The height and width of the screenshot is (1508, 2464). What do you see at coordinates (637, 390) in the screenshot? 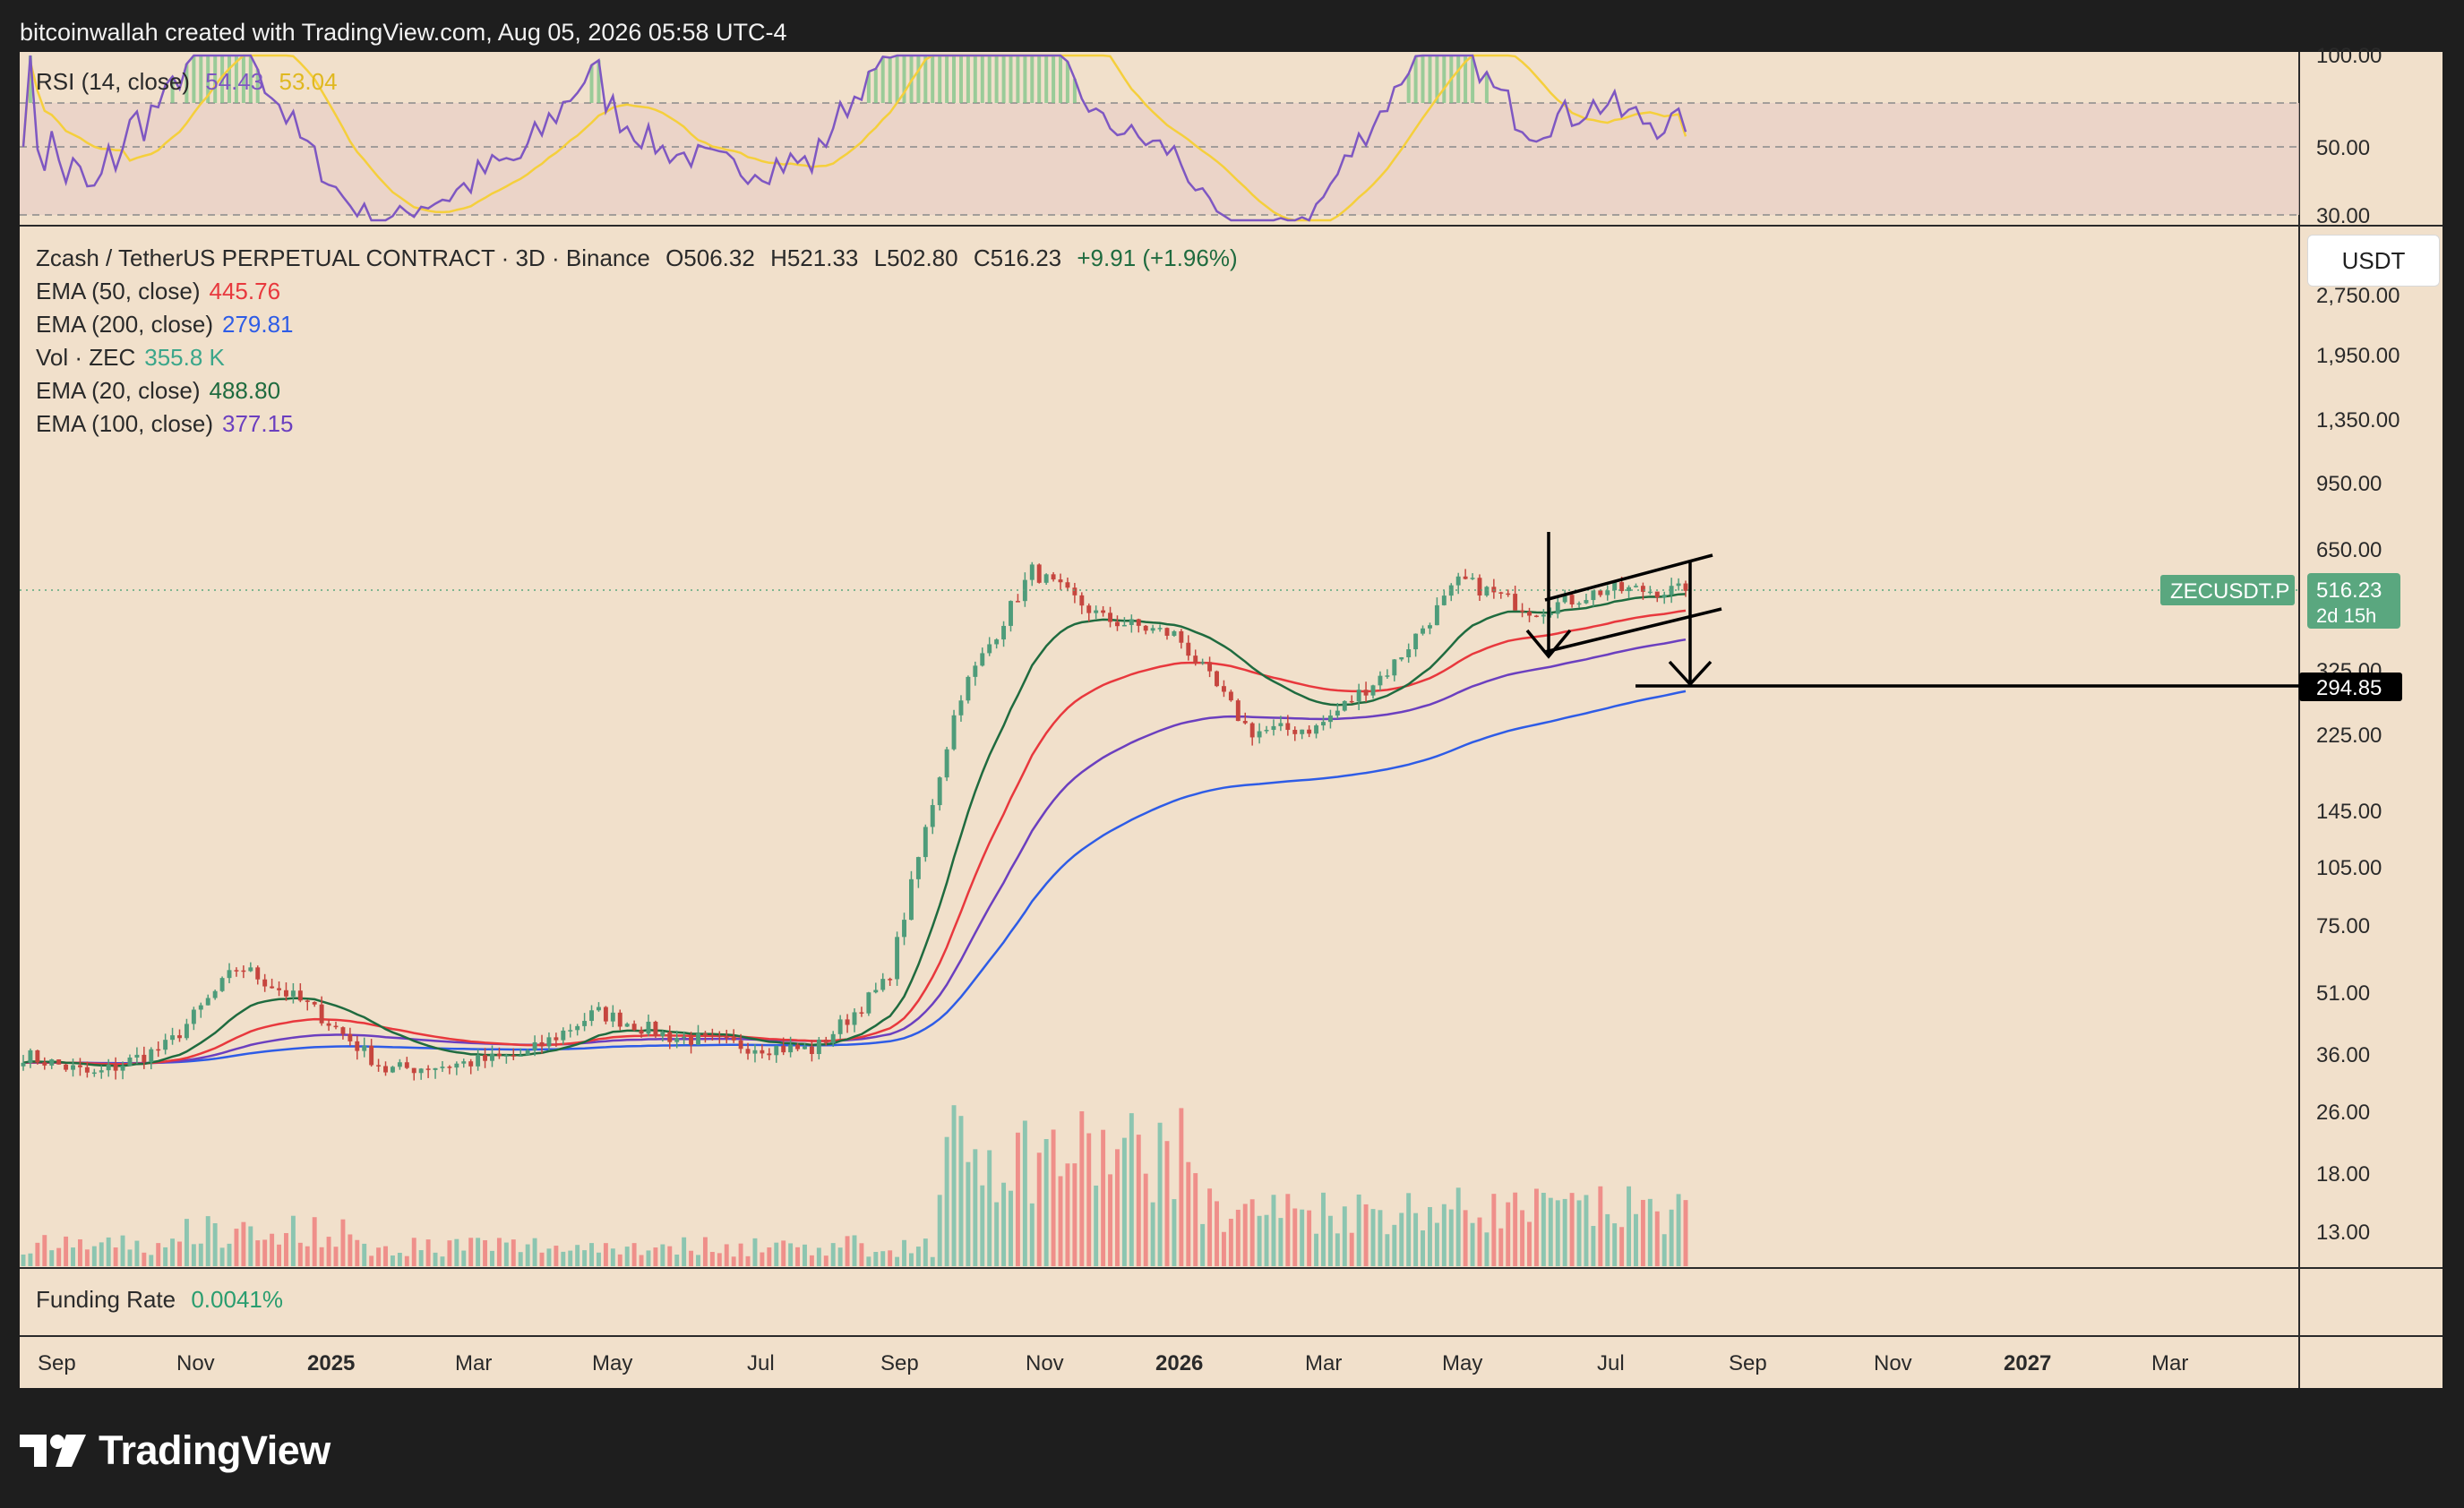
I see `indicator-ema20: EMA (20, close) 488.80` at bounding box center [637, 390].